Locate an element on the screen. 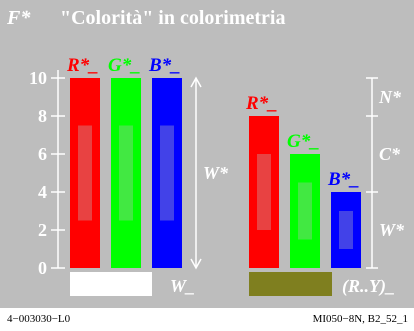 Image resolution: width=414 pixels, height=331 pixels. y-tick-label: 4 is located at coordinates (42, 192).